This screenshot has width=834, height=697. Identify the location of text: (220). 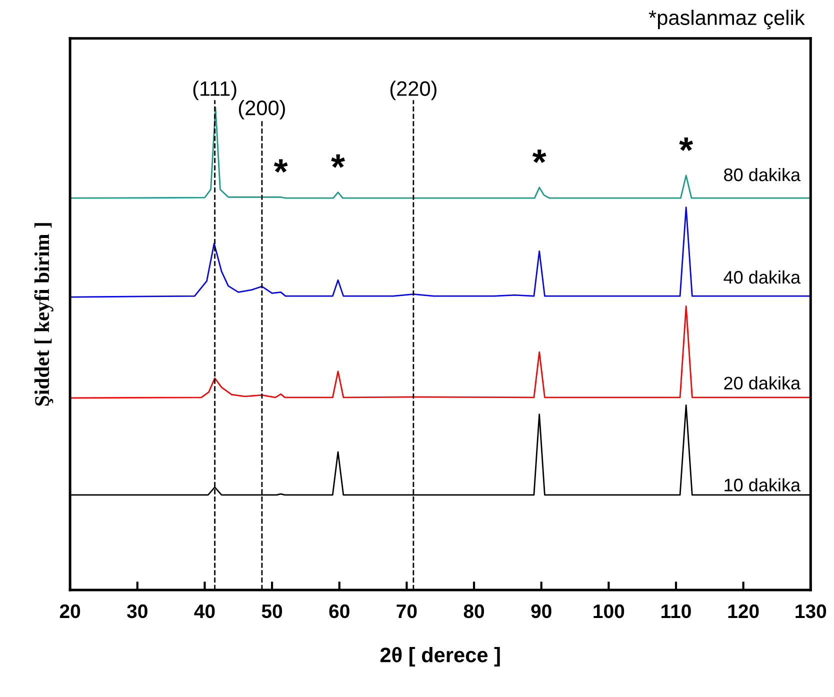
(413, 90).